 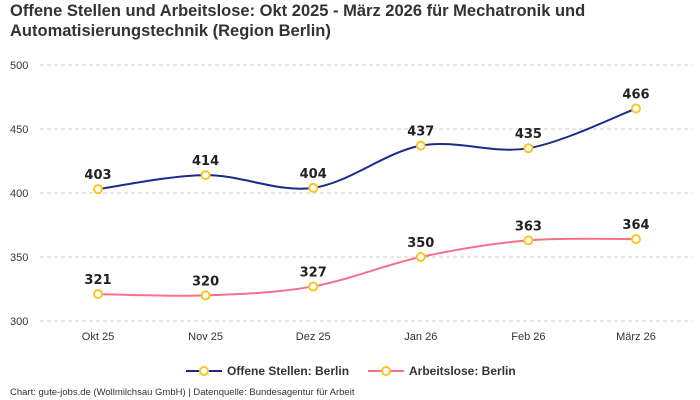 I want to click on data-label: 327, so click(x=313, y=272).